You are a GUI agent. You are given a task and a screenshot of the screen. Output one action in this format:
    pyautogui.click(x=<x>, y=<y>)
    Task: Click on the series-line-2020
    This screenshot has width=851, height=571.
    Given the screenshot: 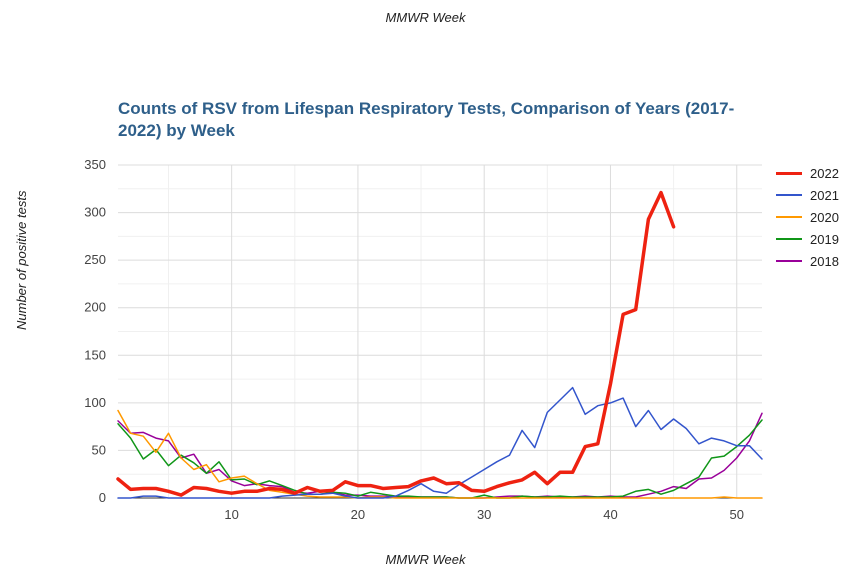 What is the action you would take?
    pyautogui.click(x=440, y=454)
    